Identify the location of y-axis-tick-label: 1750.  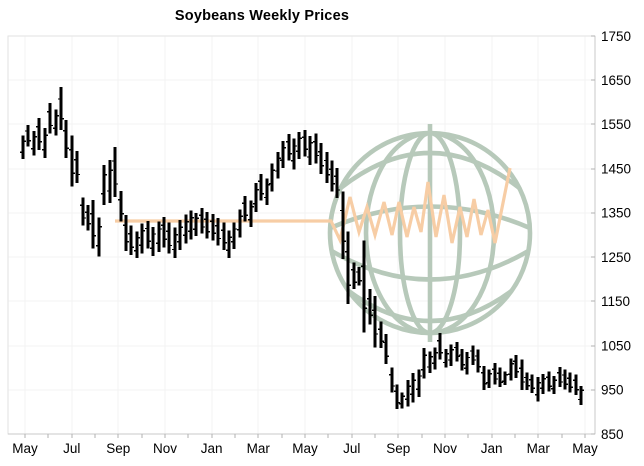
(616, 36).